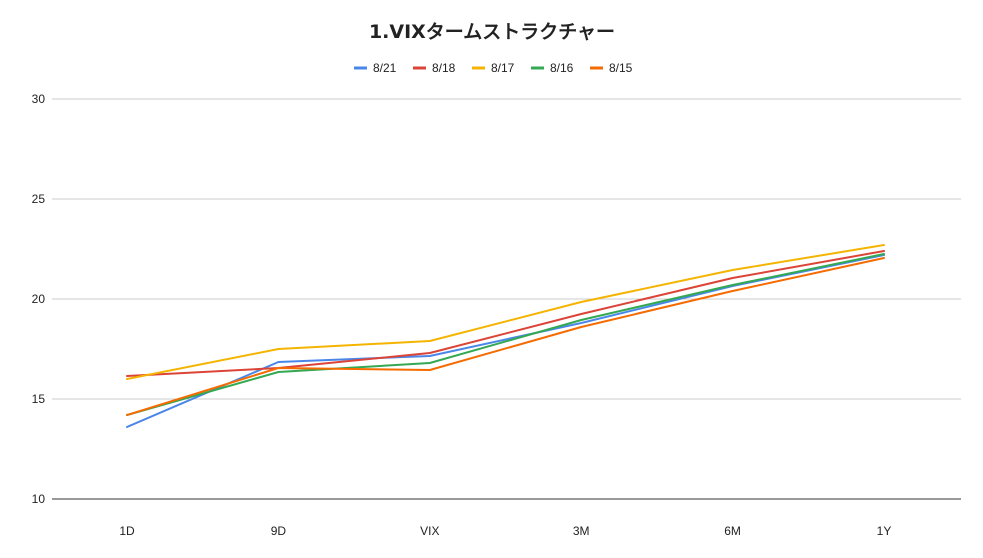 This screenshot has width=983, height=558. I want to click on legend-label: 8/21, so click(385, 68).